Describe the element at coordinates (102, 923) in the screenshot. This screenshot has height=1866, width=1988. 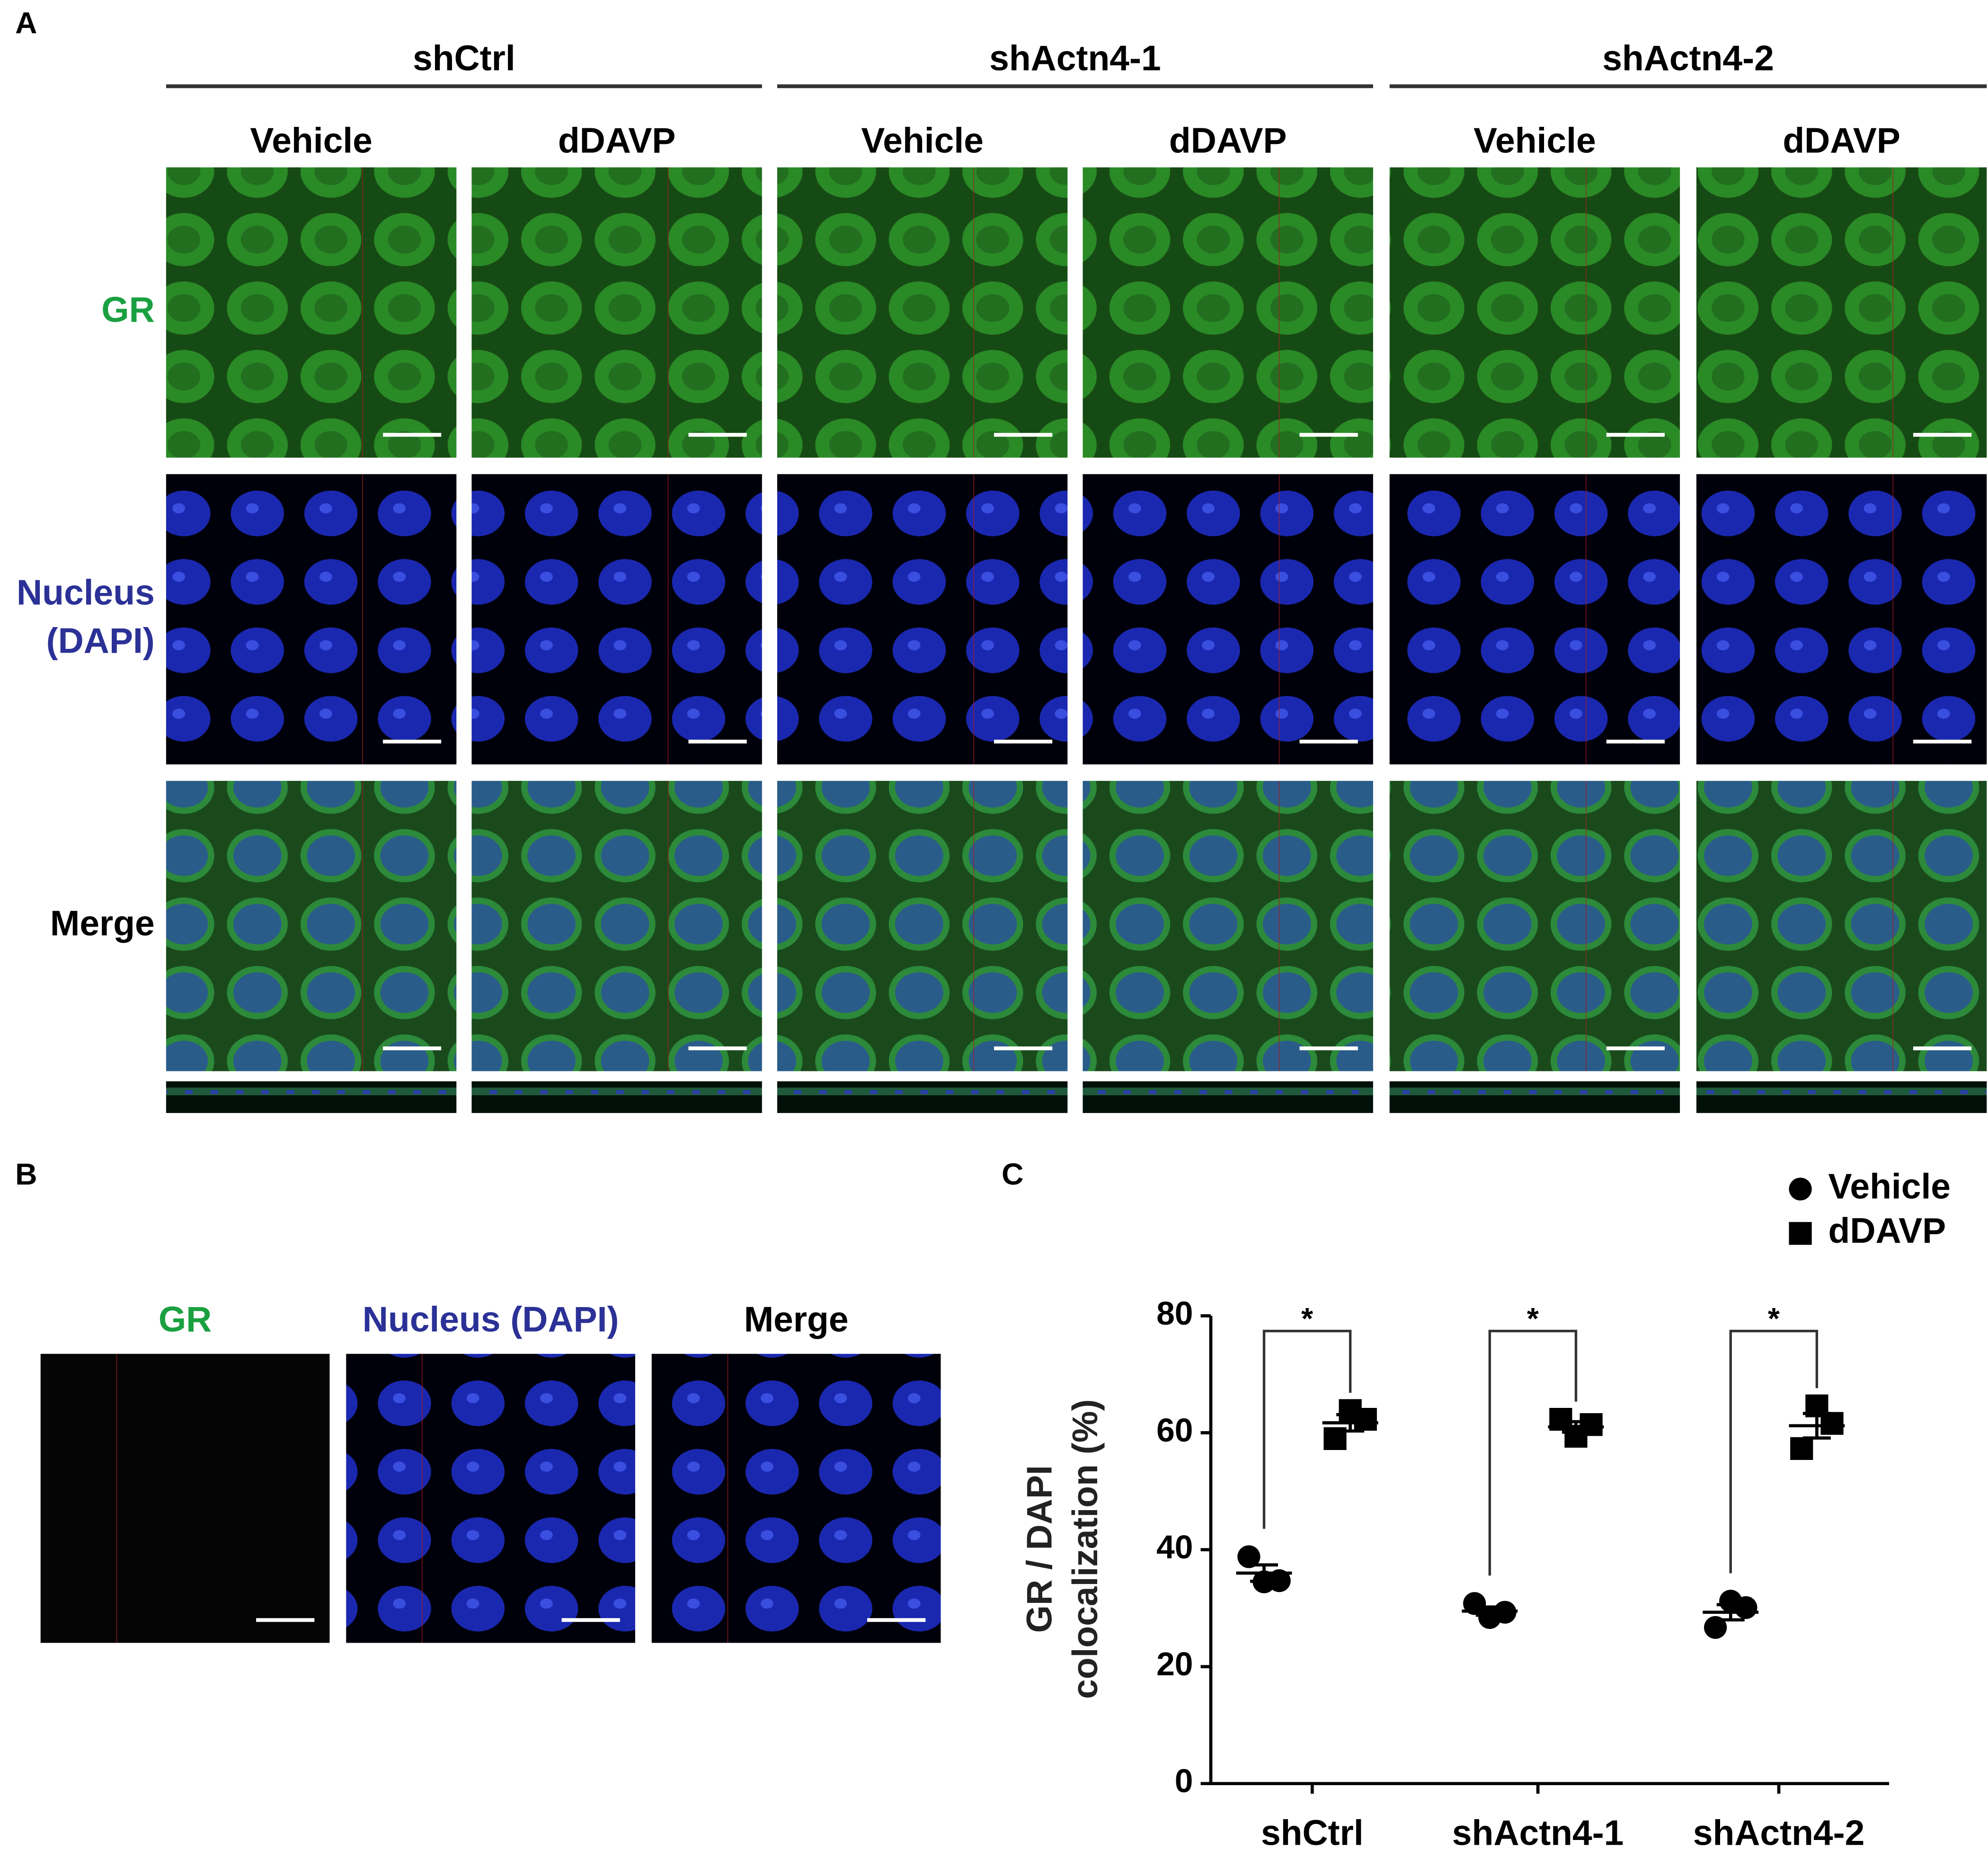
I see `row-label: Merge` at that location.